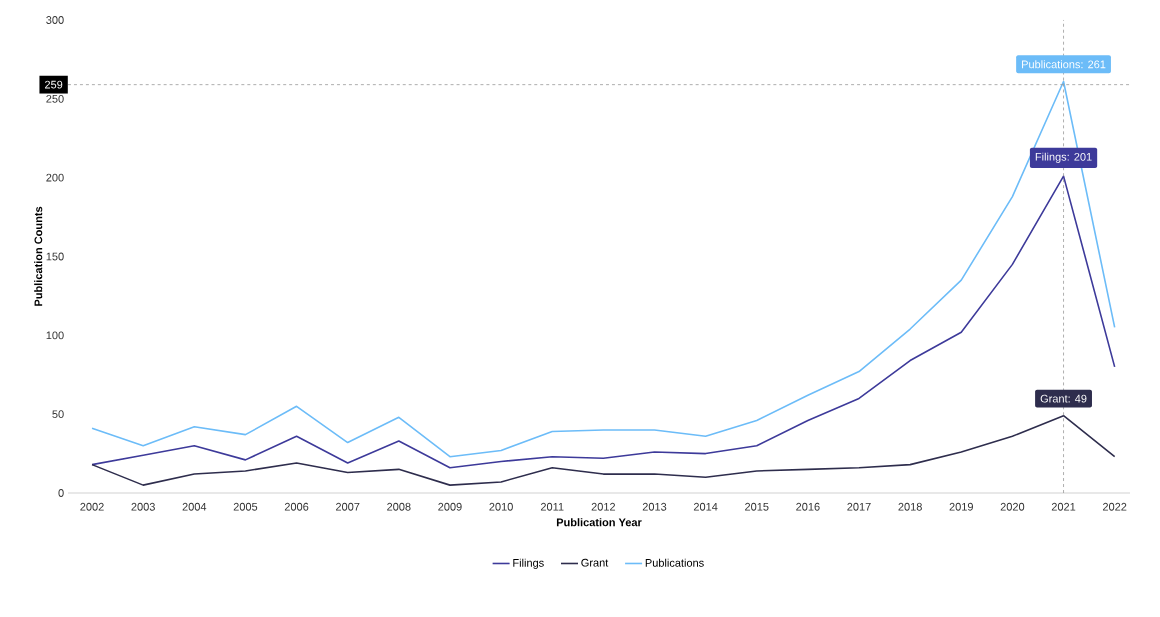 The height and width of the screenshot is (617, 1160). Describe the element at coordinates (859, 506) in the screenshot. I see `x-tick-label: 2017` at that location.